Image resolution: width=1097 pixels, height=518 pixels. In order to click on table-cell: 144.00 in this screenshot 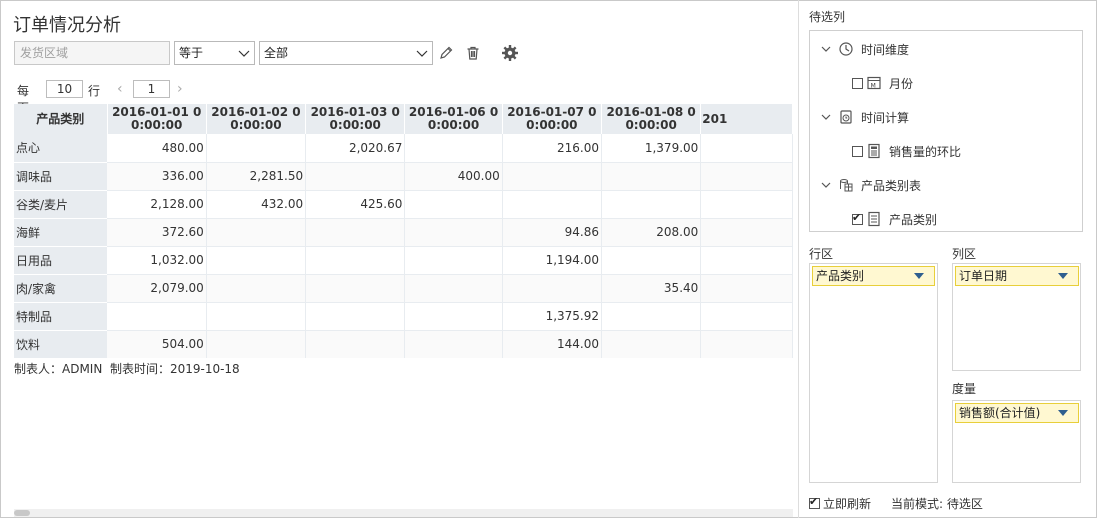, I will do `click(552, 344)`.